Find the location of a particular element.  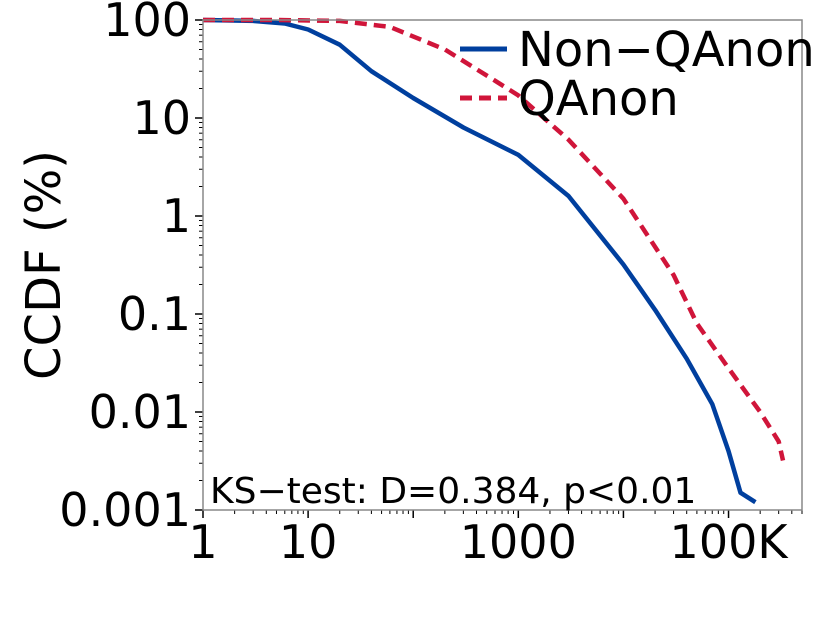

ks-test-annotation: KS−test: D=0.384, p<0.01 is located at coordinates (453, 491).